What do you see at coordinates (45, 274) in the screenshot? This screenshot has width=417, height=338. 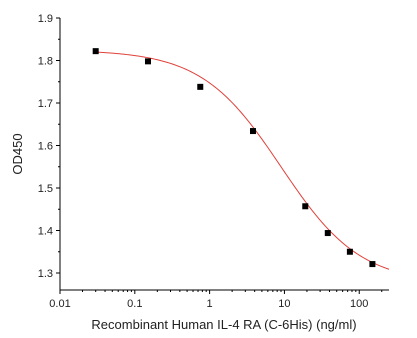 I see `y-tick-label: 1.3` at bounding box center [45, 274].